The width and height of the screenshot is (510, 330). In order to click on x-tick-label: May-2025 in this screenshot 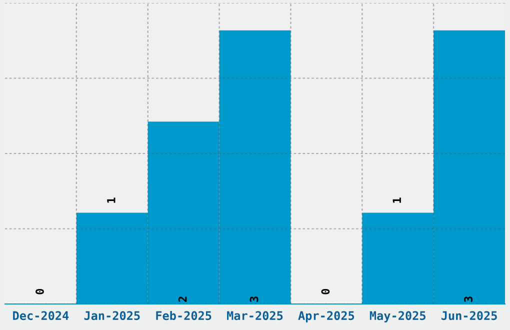, I will do `click(398, 316)`.